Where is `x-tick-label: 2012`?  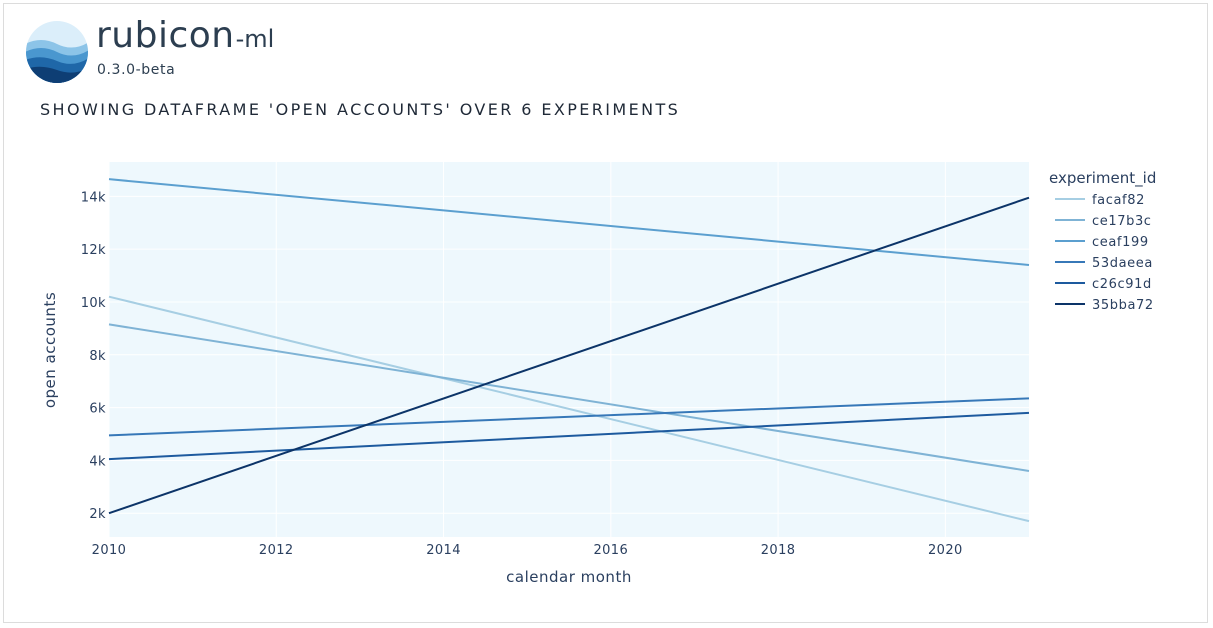 x-tick-label: 2012 is located at coordinates (276, 550).